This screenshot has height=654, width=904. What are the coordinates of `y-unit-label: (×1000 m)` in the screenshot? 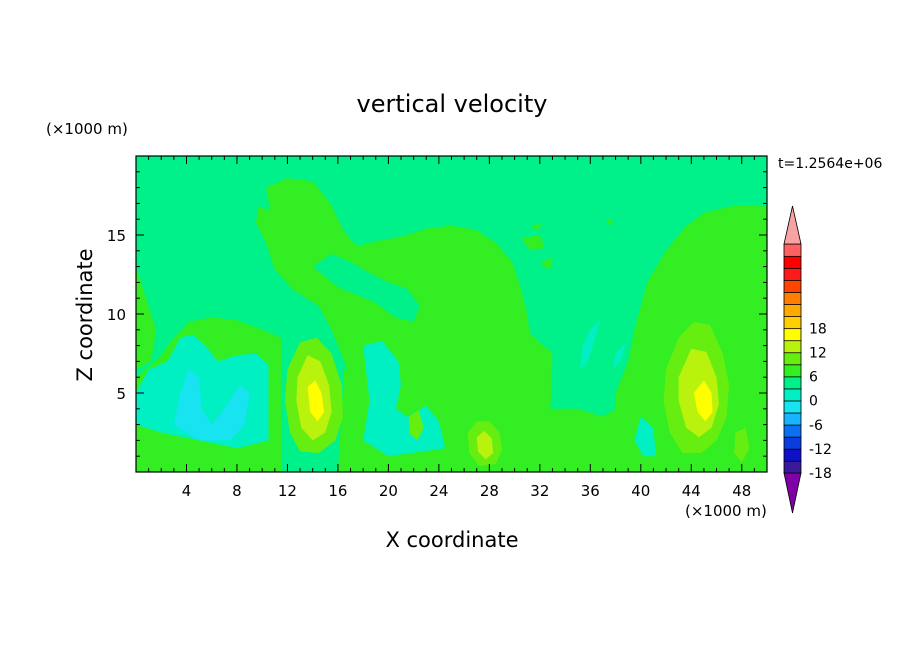 It's located at (87, 129).